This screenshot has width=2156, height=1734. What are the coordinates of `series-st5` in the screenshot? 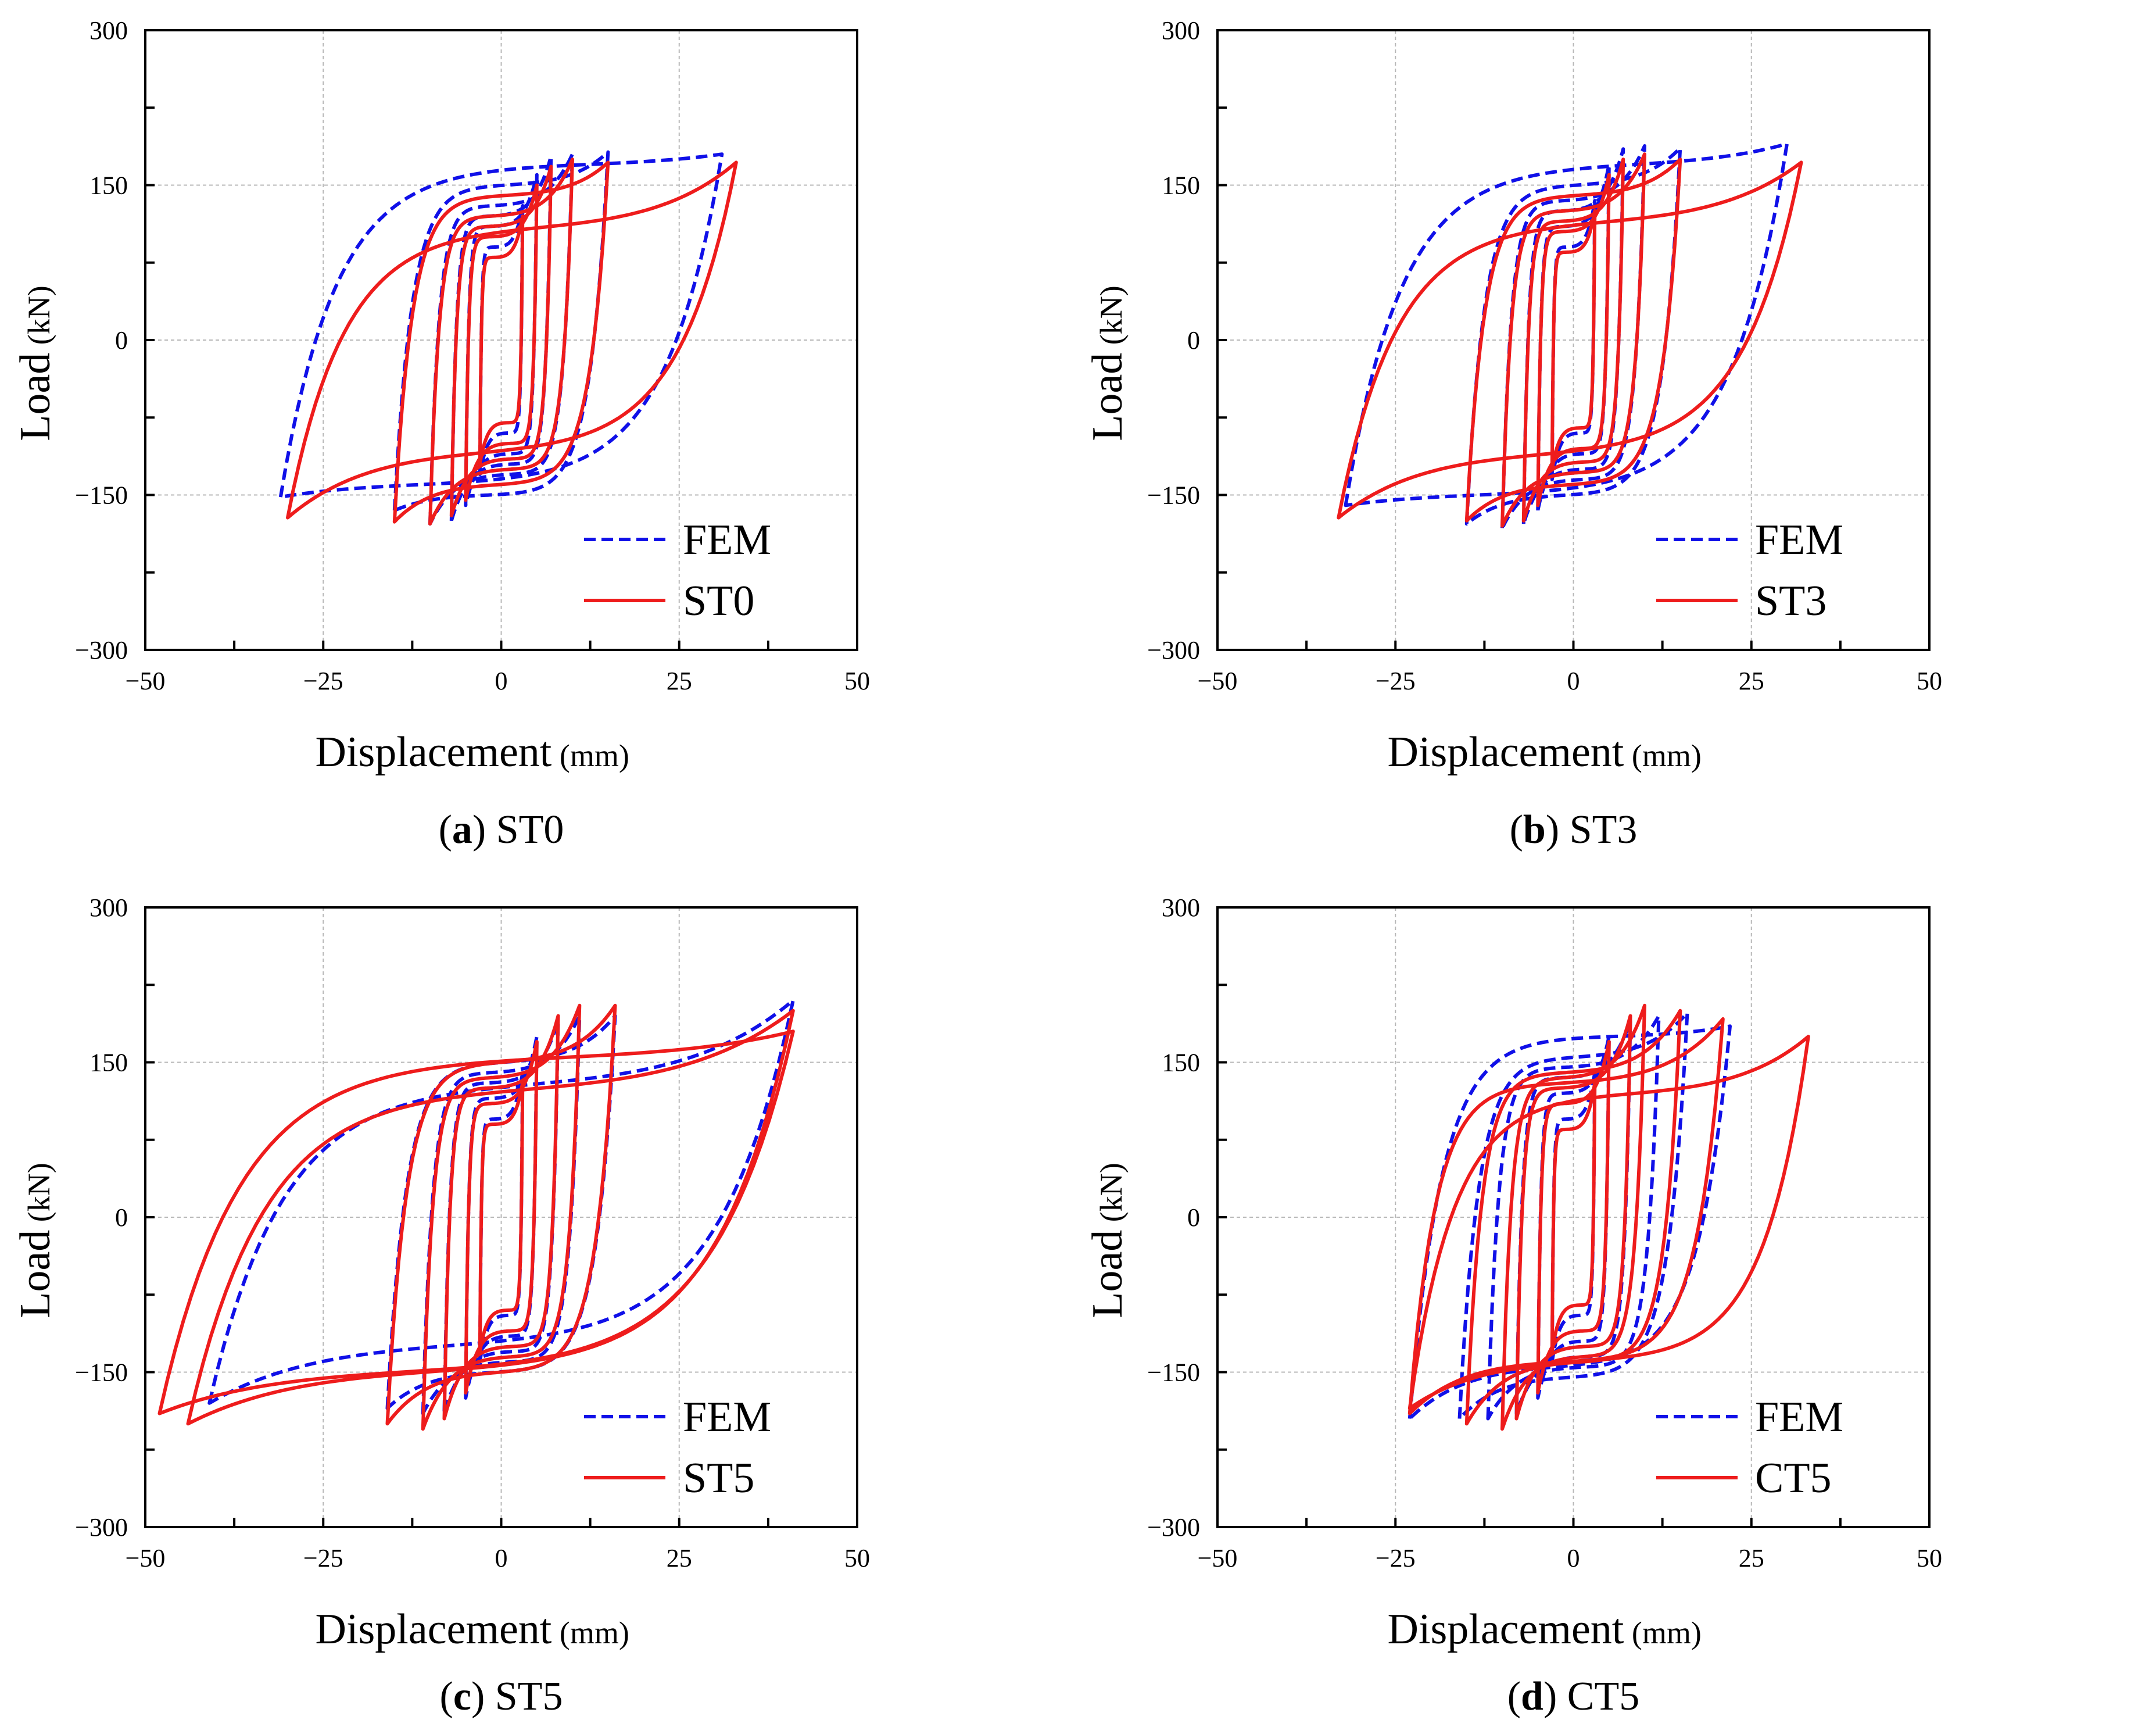 It's located at (476, 1217).